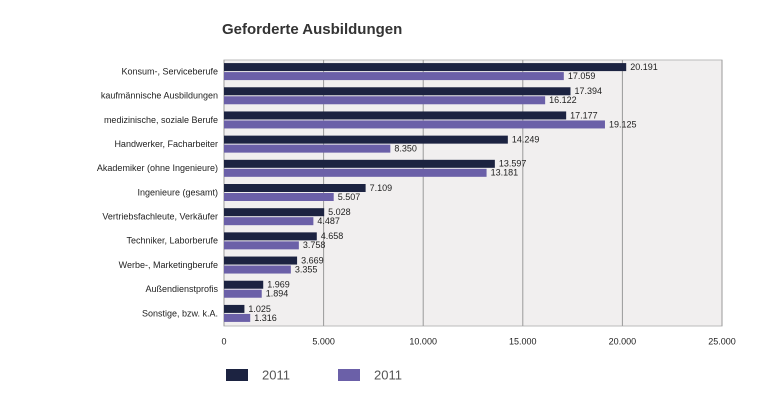 This screenshot has width=762, height=405. What do you see at coordinates (265, 318) in the screenshot?
I see `value-label: 1.316` at bounding box center [265, 318].